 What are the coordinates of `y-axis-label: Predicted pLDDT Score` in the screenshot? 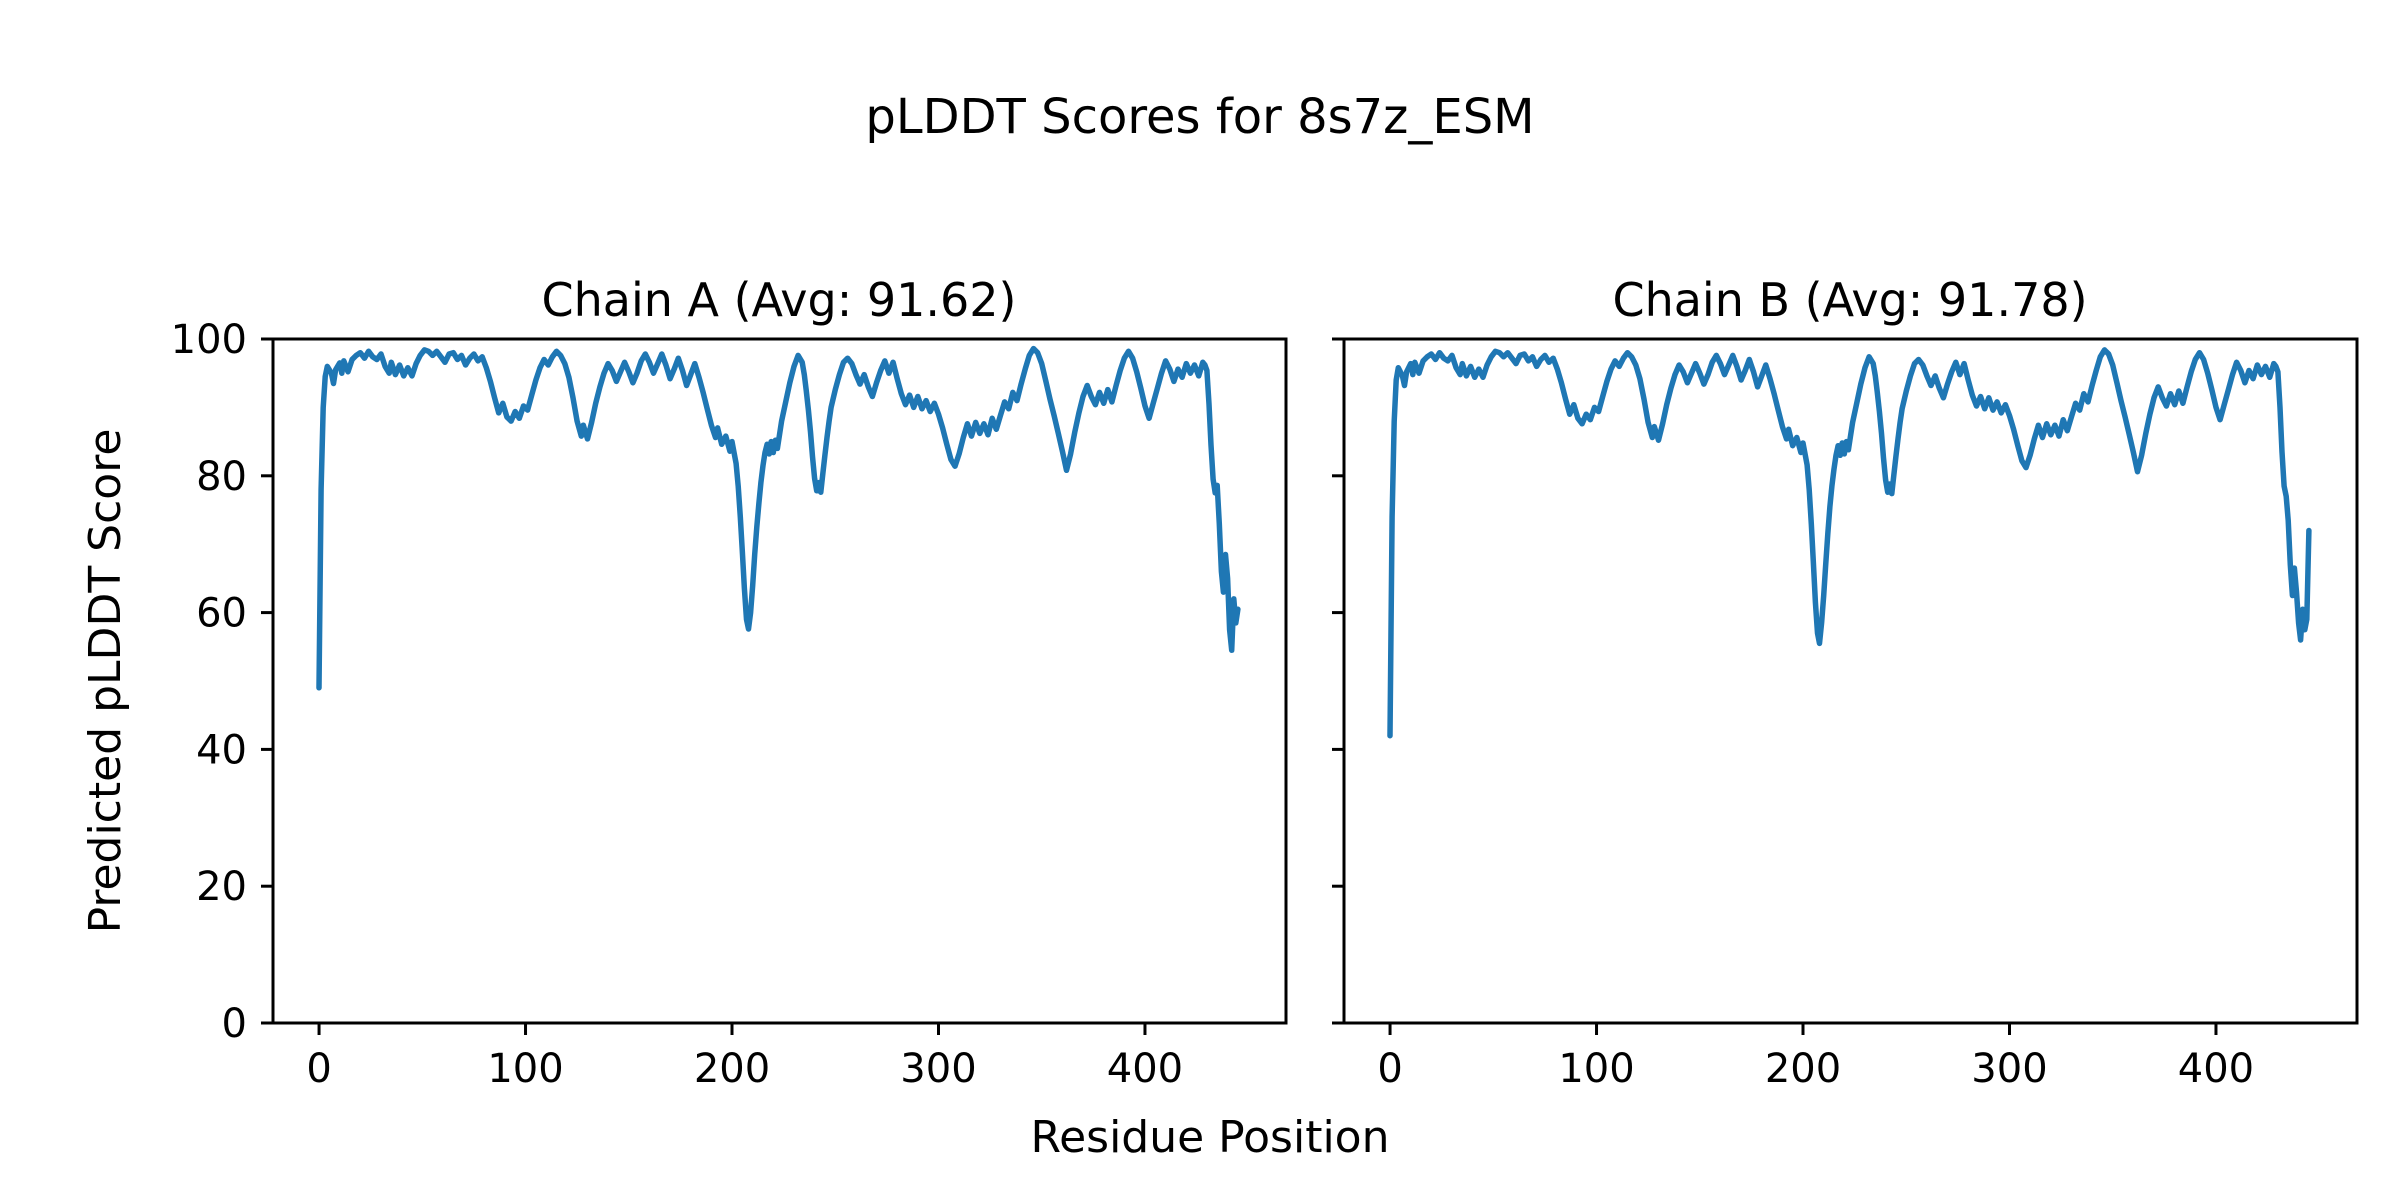 It's located at (105, 681).